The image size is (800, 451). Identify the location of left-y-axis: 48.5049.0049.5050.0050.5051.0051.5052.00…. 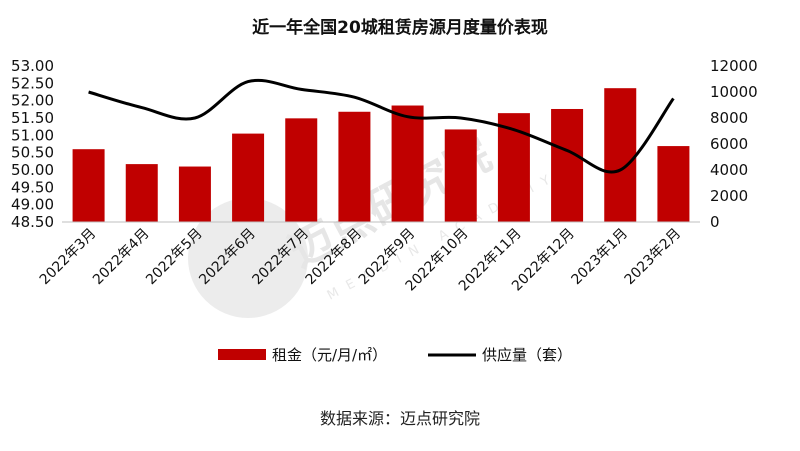
(32, 144).